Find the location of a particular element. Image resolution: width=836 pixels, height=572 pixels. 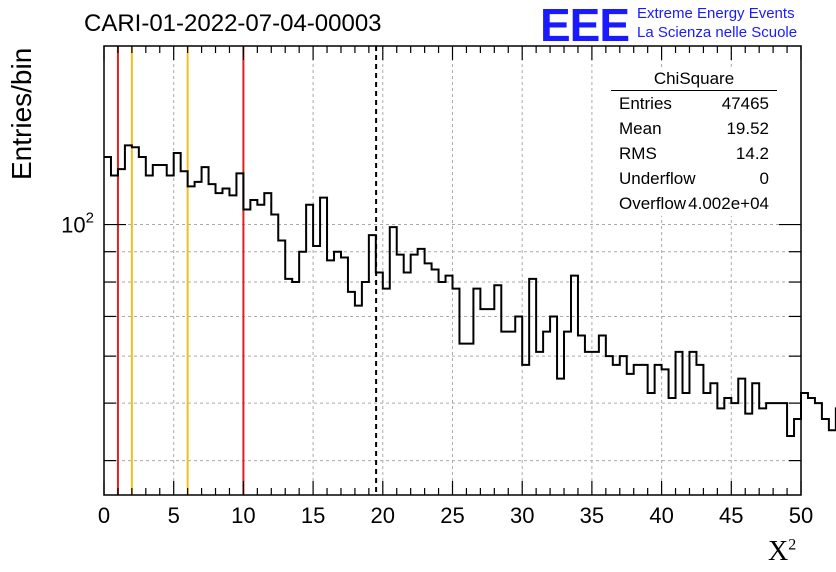

stats-row: Underflow 0 is located at coordinates (694, 178).